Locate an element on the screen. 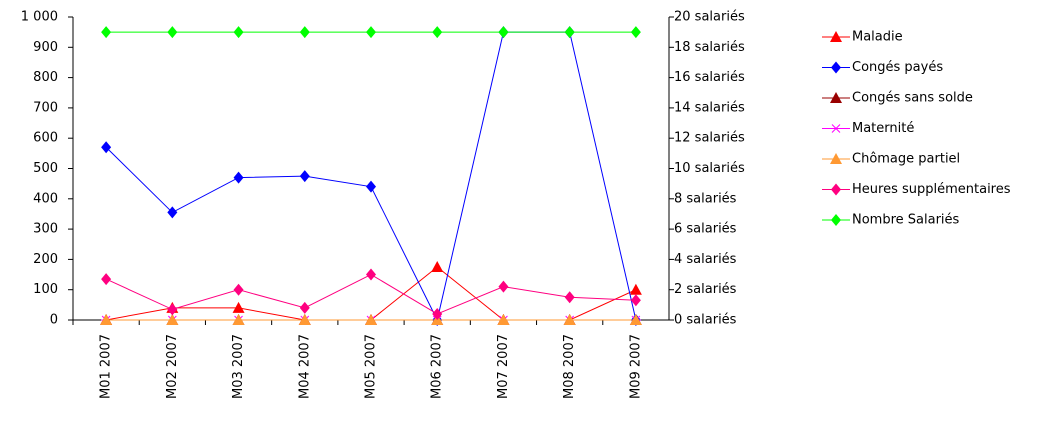  y2-tick-label: 0 salariés is located at coordinates (705, 320).